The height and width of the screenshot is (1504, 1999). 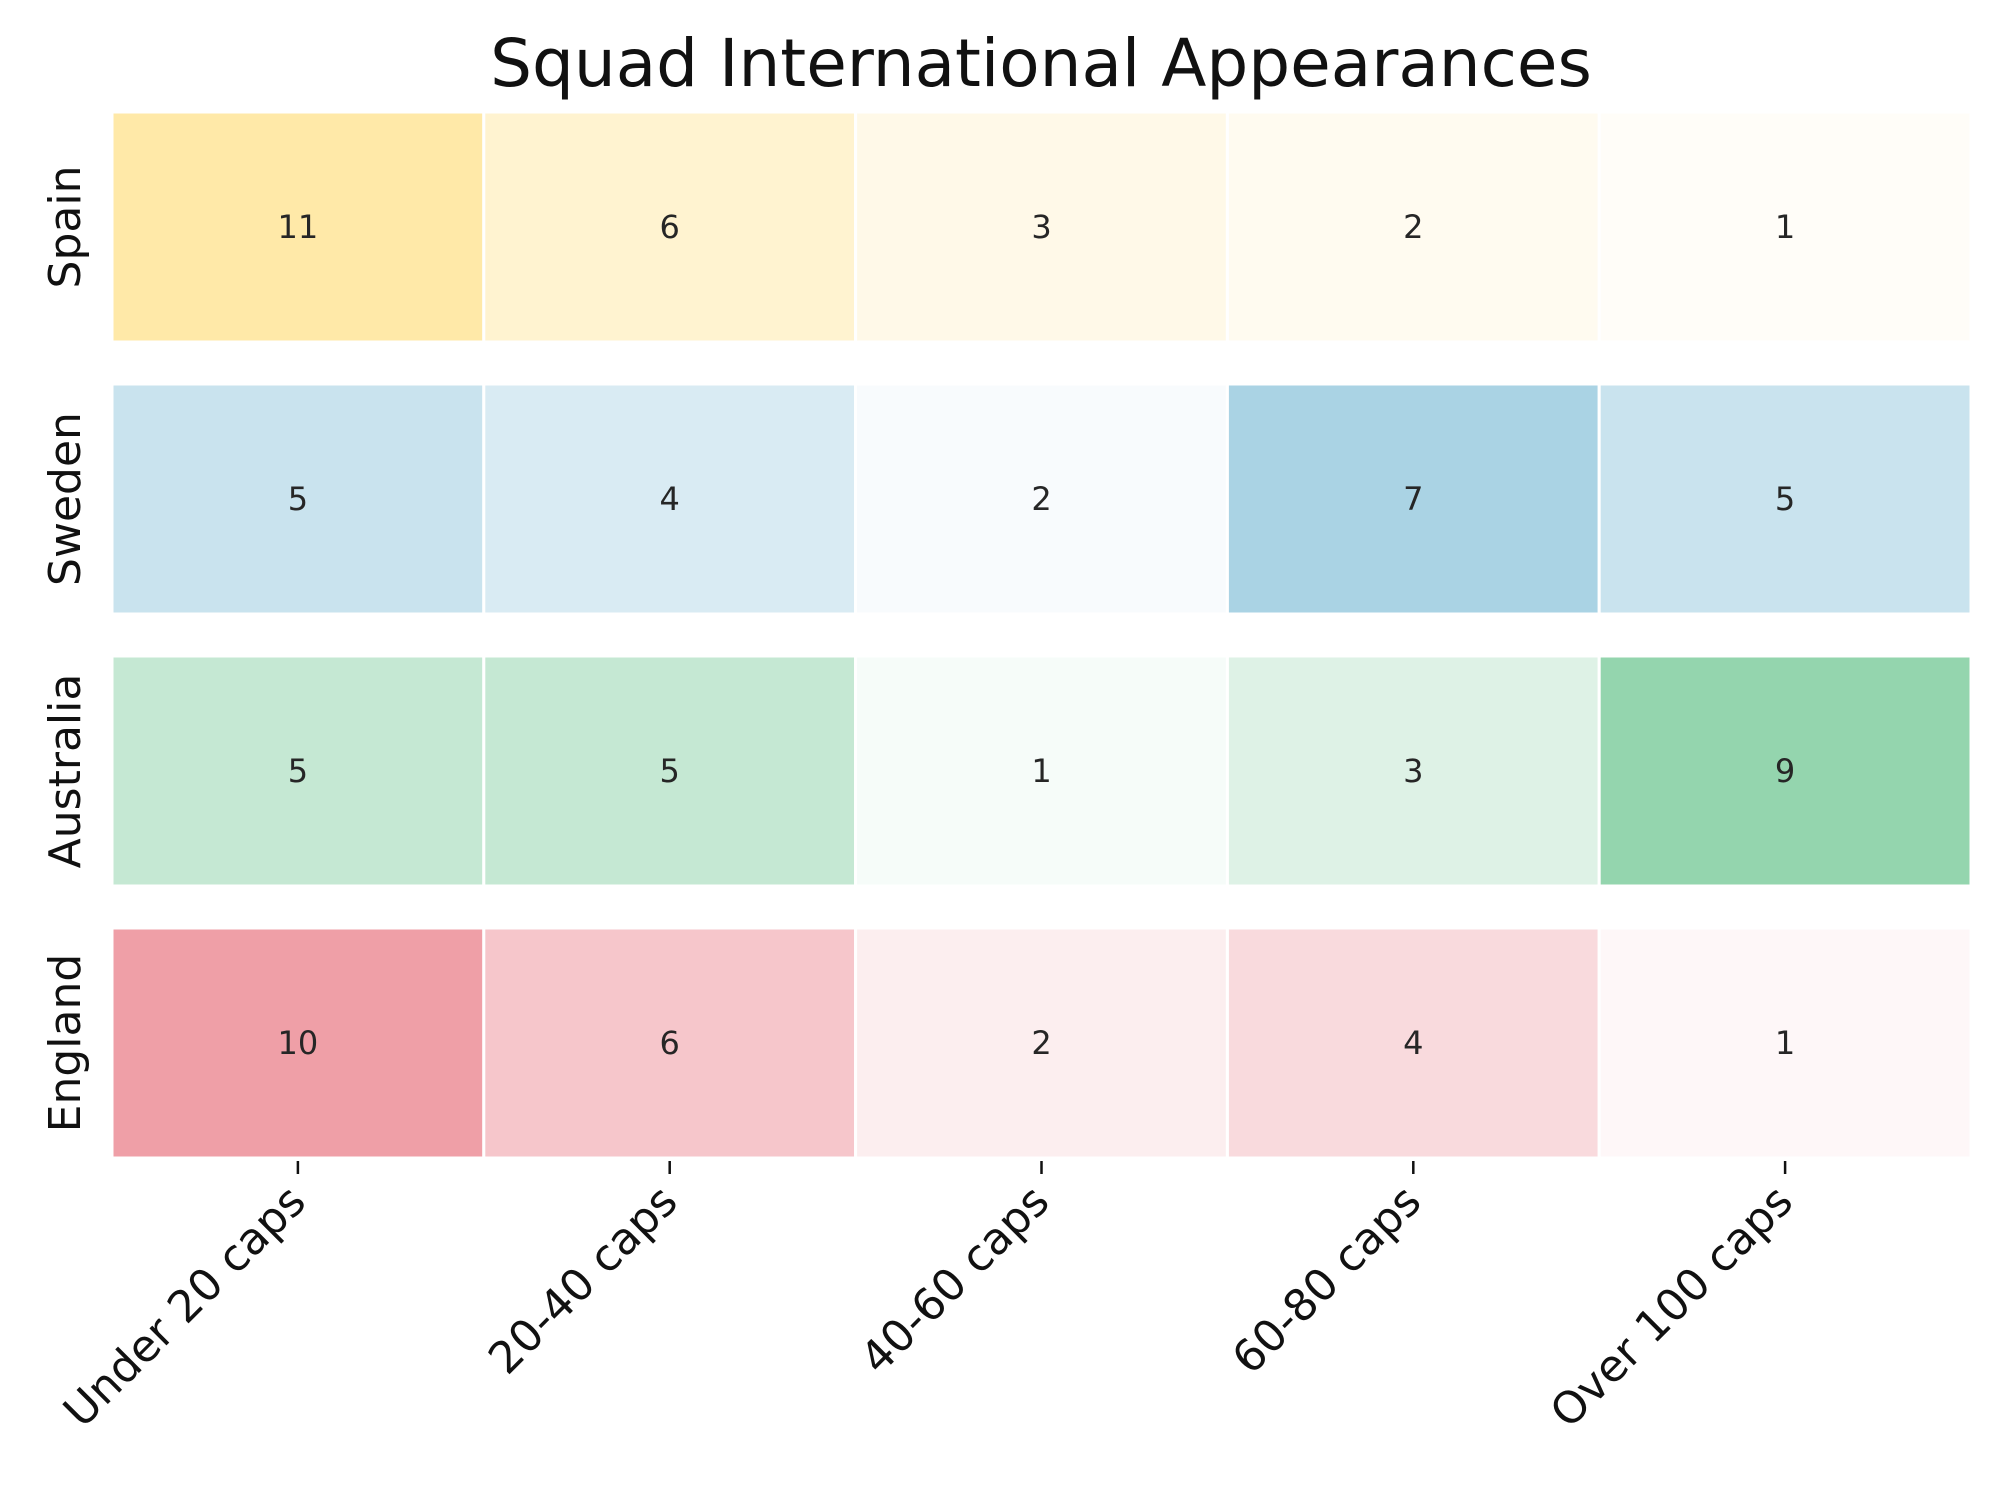 What do you see at coordinates (65, 771) in the screenshot?
I see `row-label-australia: Australia` at bounding box center [65, 771].